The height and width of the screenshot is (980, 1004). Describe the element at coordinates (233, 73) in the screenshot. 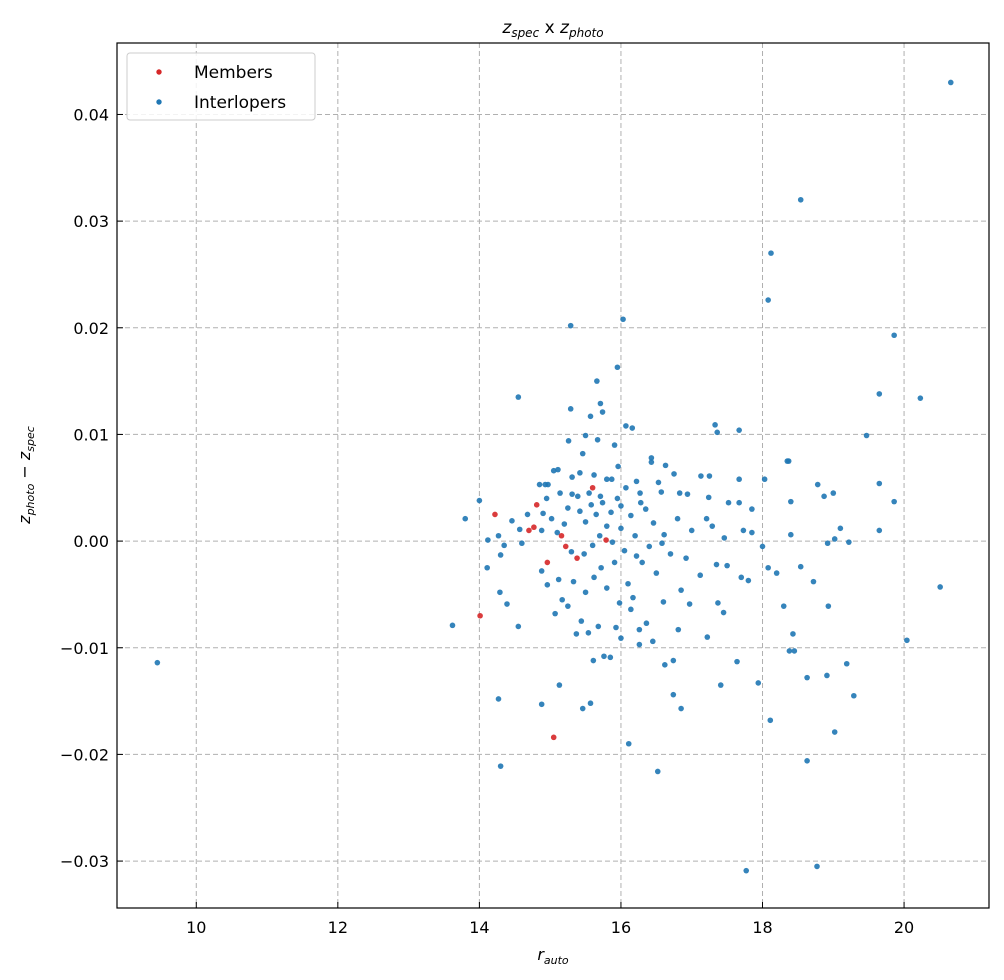

I see `legend-label-members: Members` at that location.